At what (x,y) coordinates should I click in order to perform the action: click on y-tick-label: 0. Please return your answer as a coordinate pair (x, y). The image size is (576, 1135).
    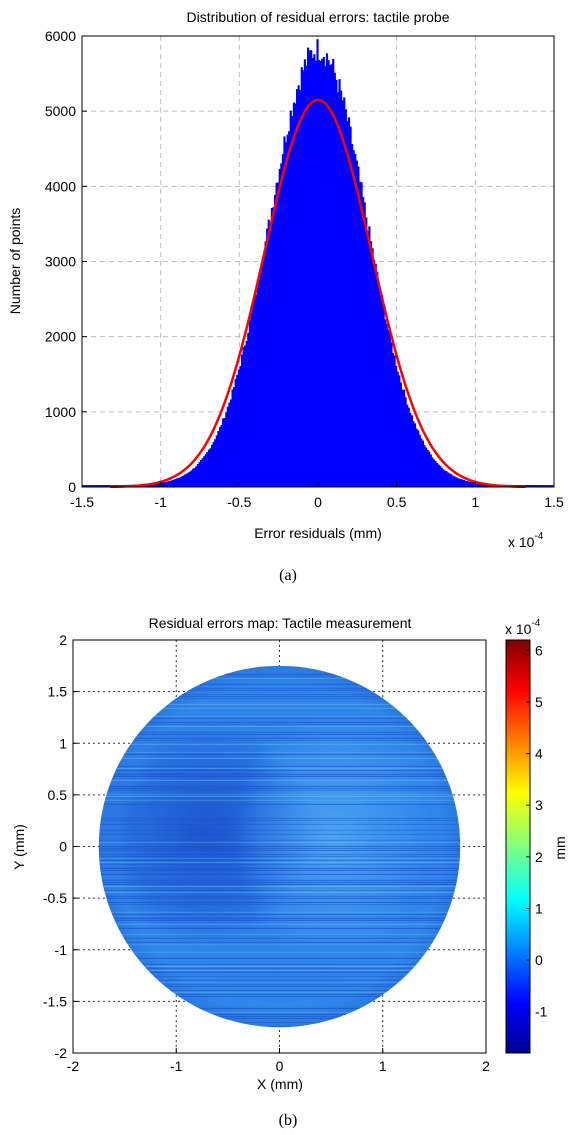
    Looking at the image, I should click on (63, 847).